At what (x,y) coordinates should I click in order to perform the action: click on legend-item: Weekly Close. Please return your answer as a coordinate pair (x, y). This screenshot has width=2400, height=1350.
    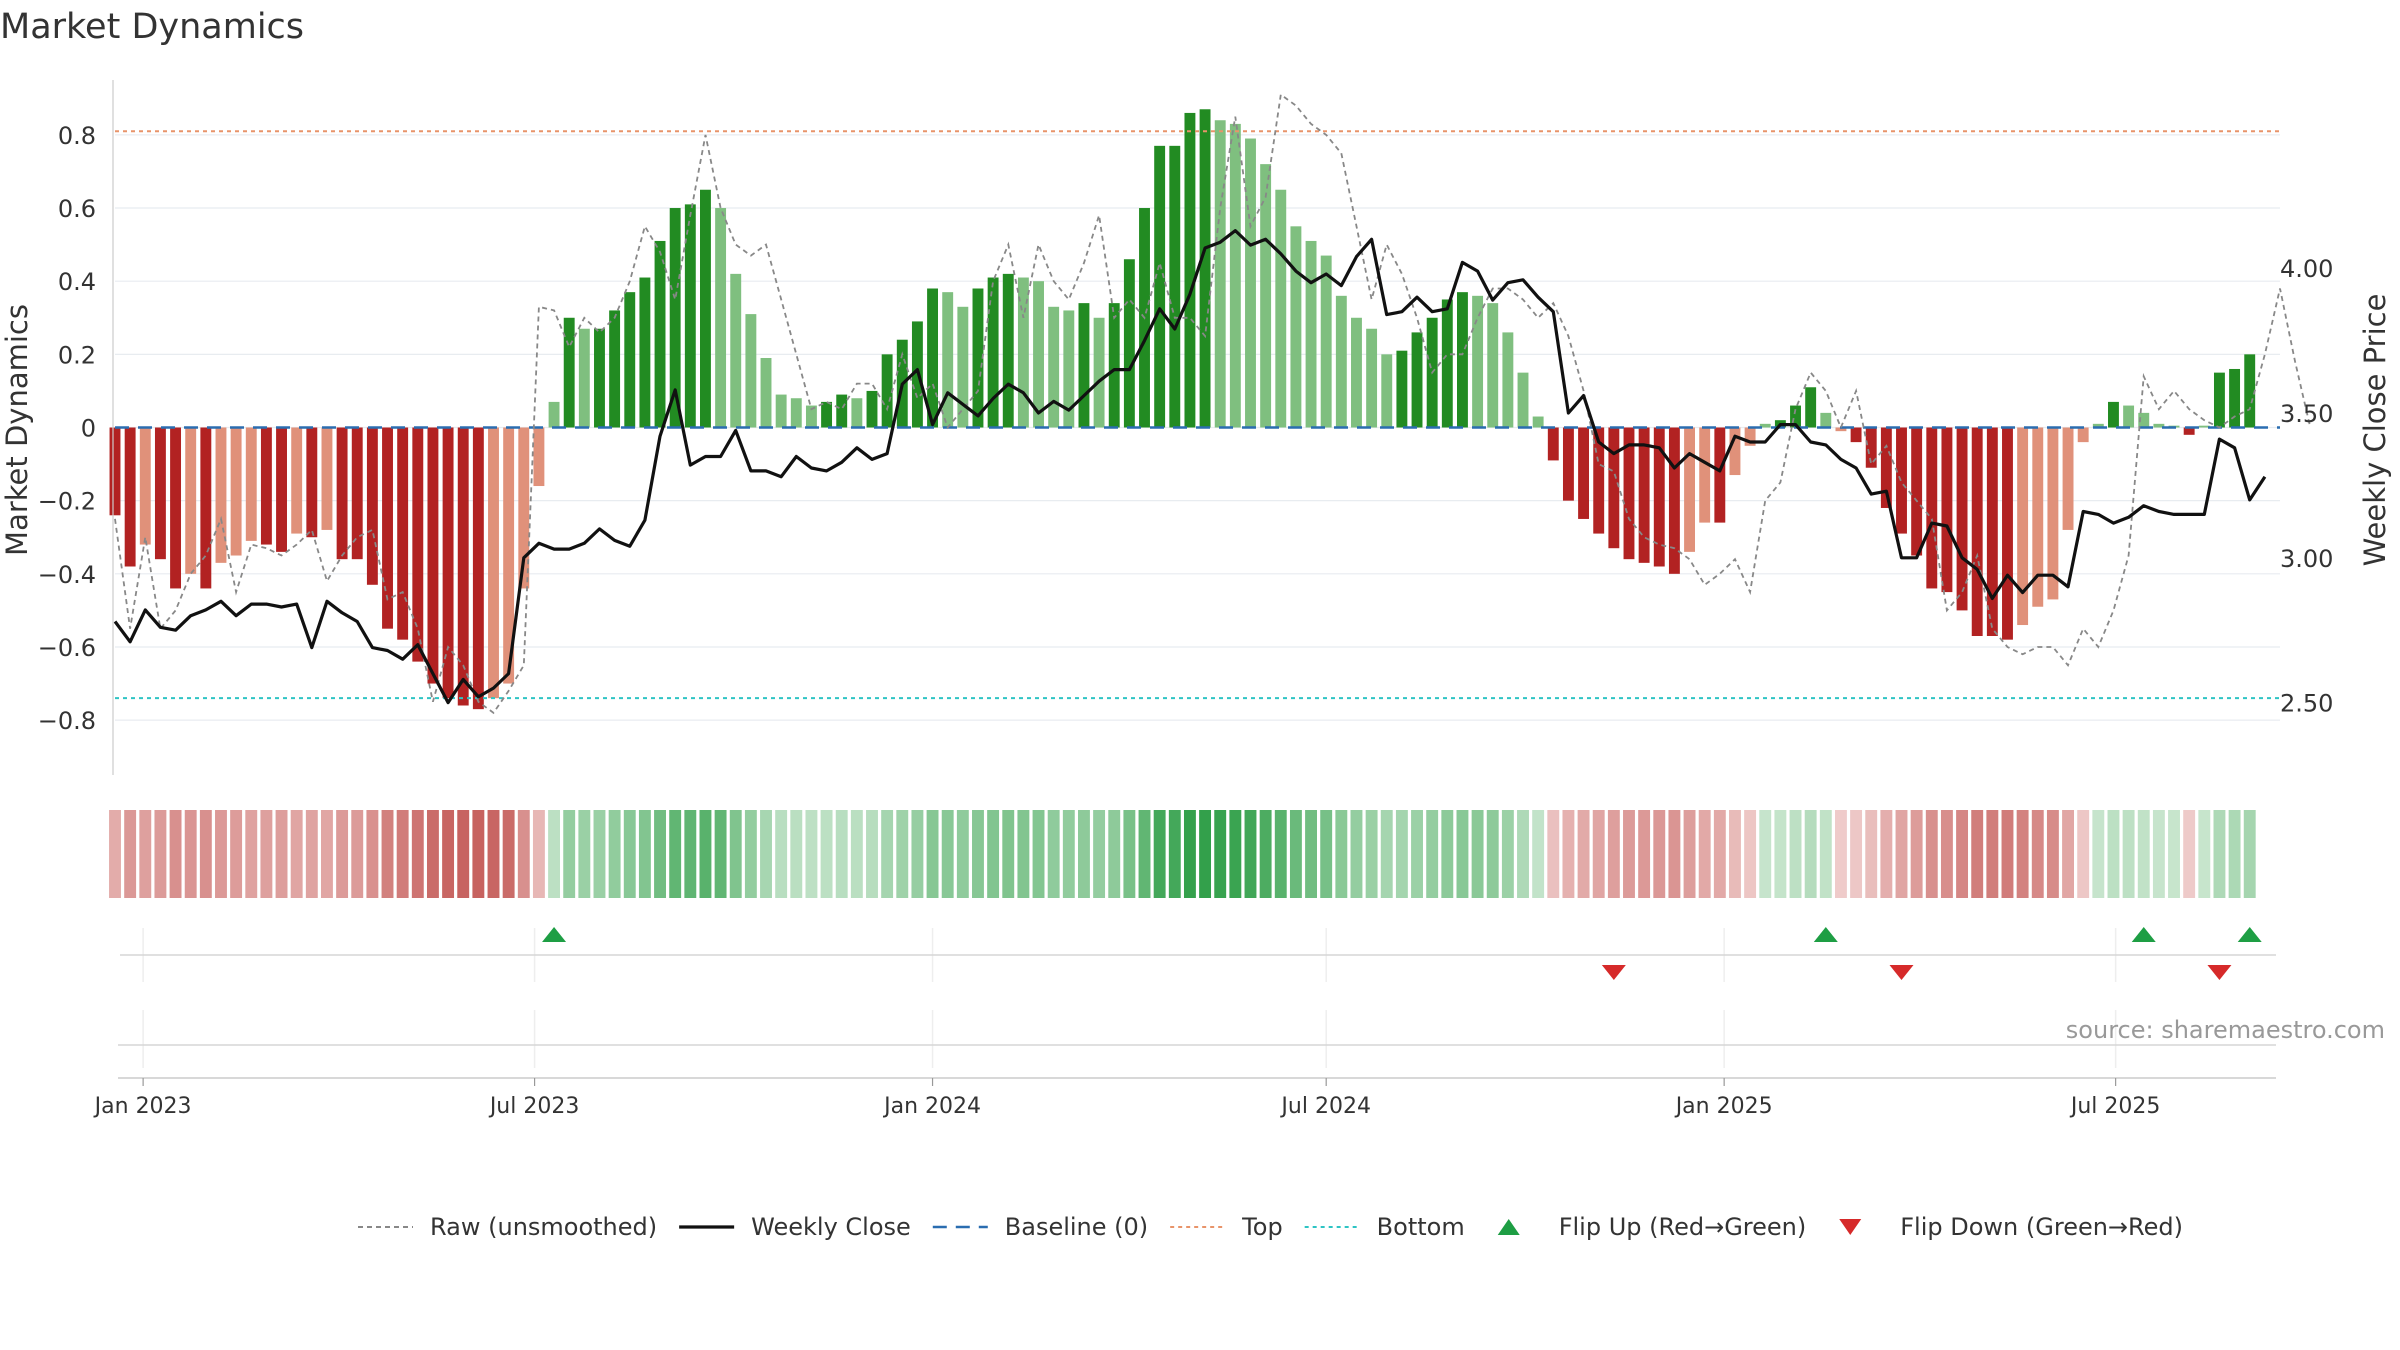
    Looking at the image, I should click on (795, 1227).